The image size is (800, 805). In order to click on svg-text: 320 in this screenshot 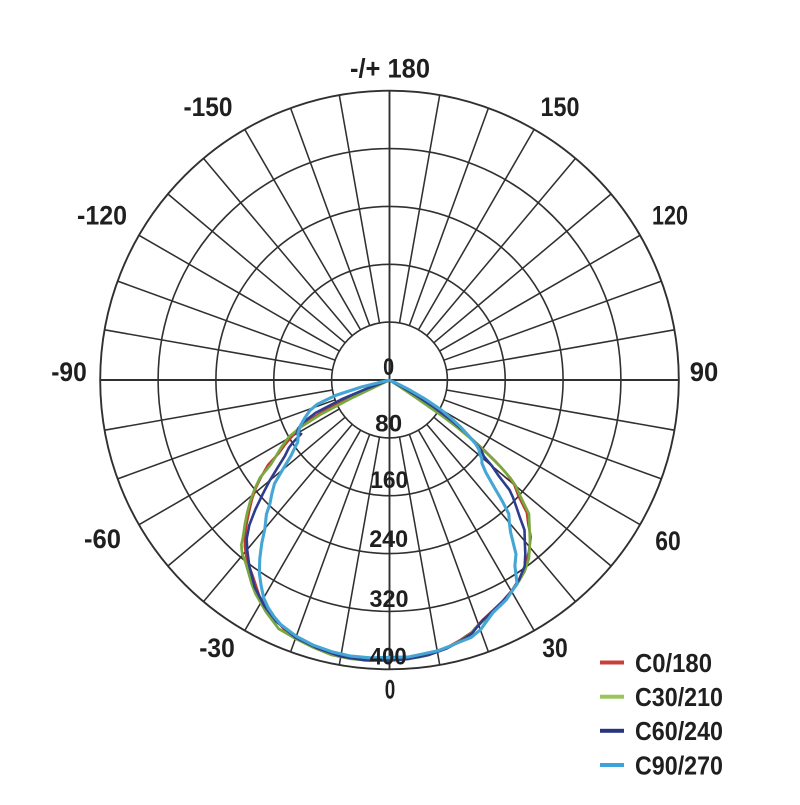, I will do `click(389, 599)`.